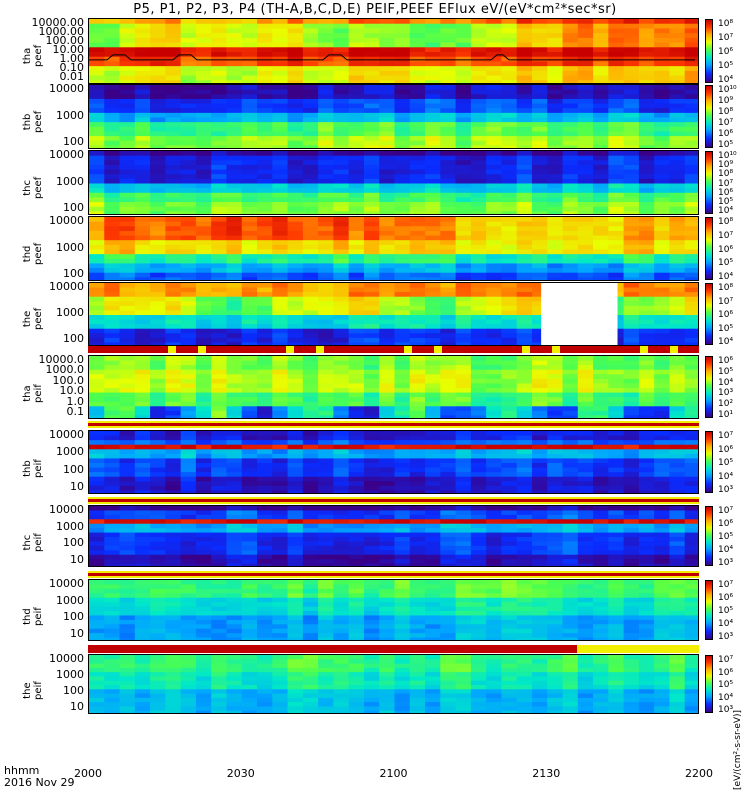 The image size is (750, 800). What do you see at coordinates (709, 248) in the screenshot?
I see `panel-thd-peef-colorbar` at bounding box center [709, 248].